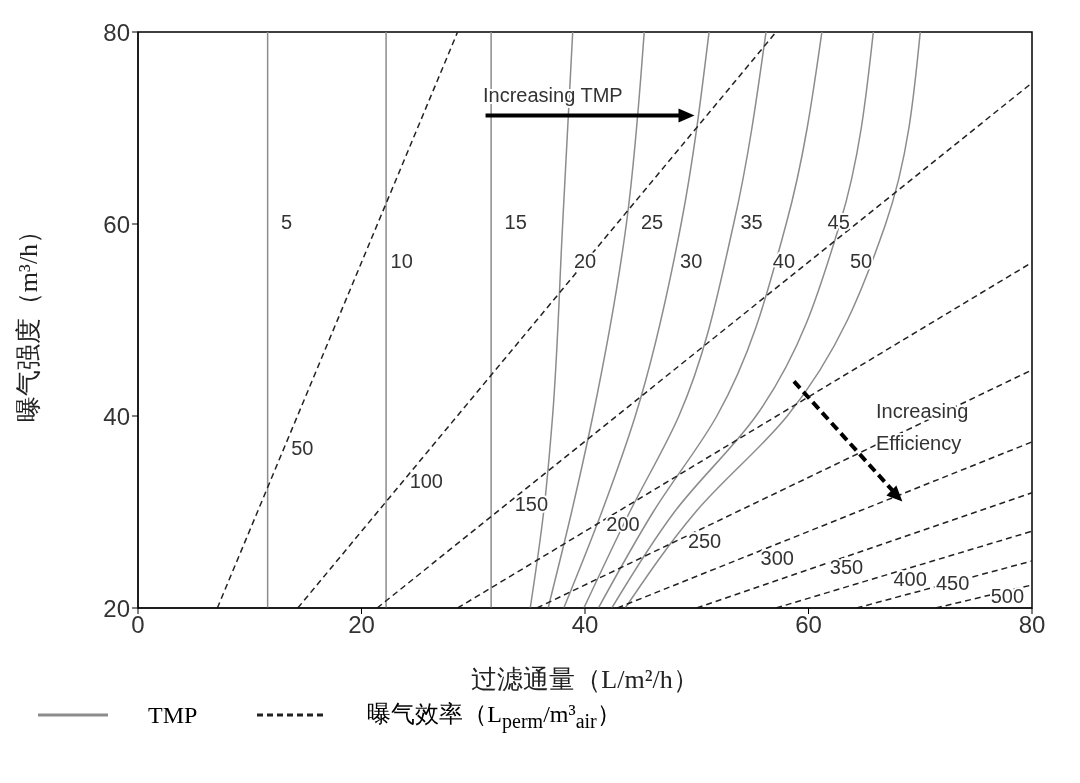 The width and height of the screenshot is (1080, 783). Describe the element at coordinates (623, 523) in the screenshot. I see `annotation: 200` at that location.